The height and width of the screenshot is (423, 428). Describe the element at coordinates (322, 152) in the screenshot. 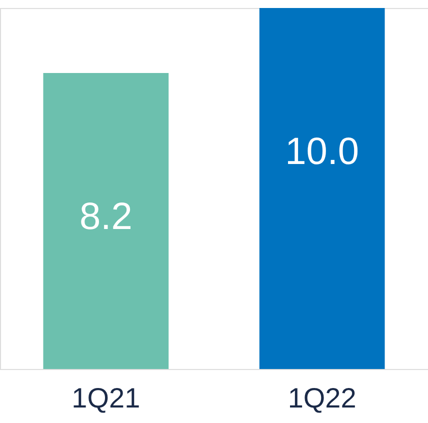

I see `data-label: 10.0` at that location.